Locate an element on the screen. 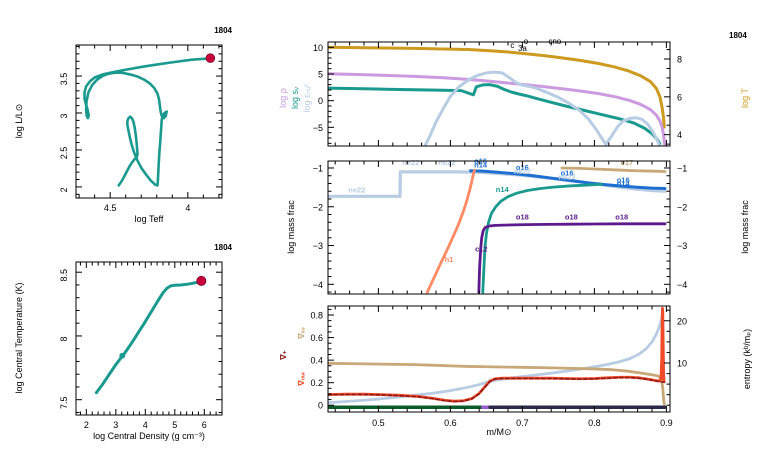 The width and height of the screenshot is (766, 460). burning-zone-label: 3a is located at coordinates (522, 48).